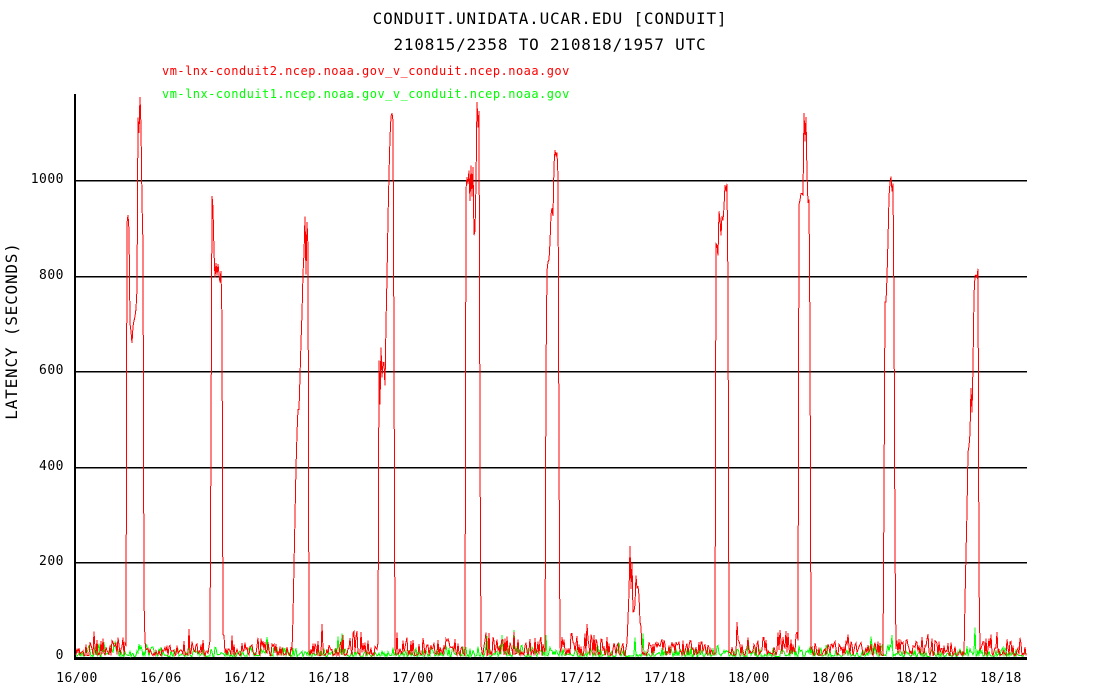  Describe the element at coordinates (51, 370) in the screenshot. I see `y-tick-label: 600` at that location.